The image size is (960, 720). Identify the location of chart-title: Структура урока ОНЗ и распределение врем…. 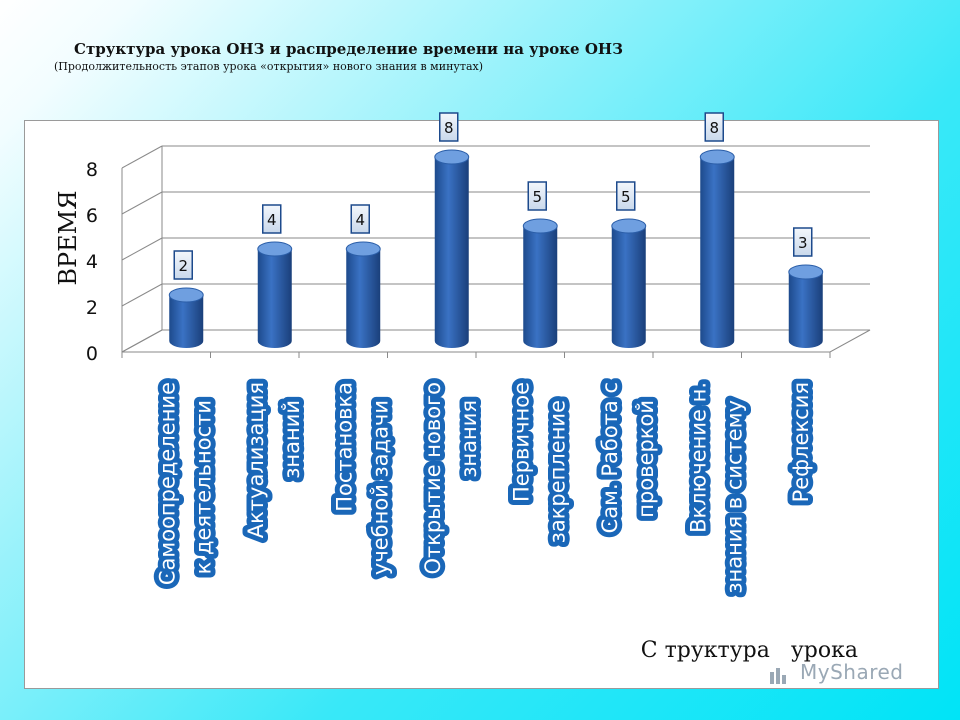
(348, 49).